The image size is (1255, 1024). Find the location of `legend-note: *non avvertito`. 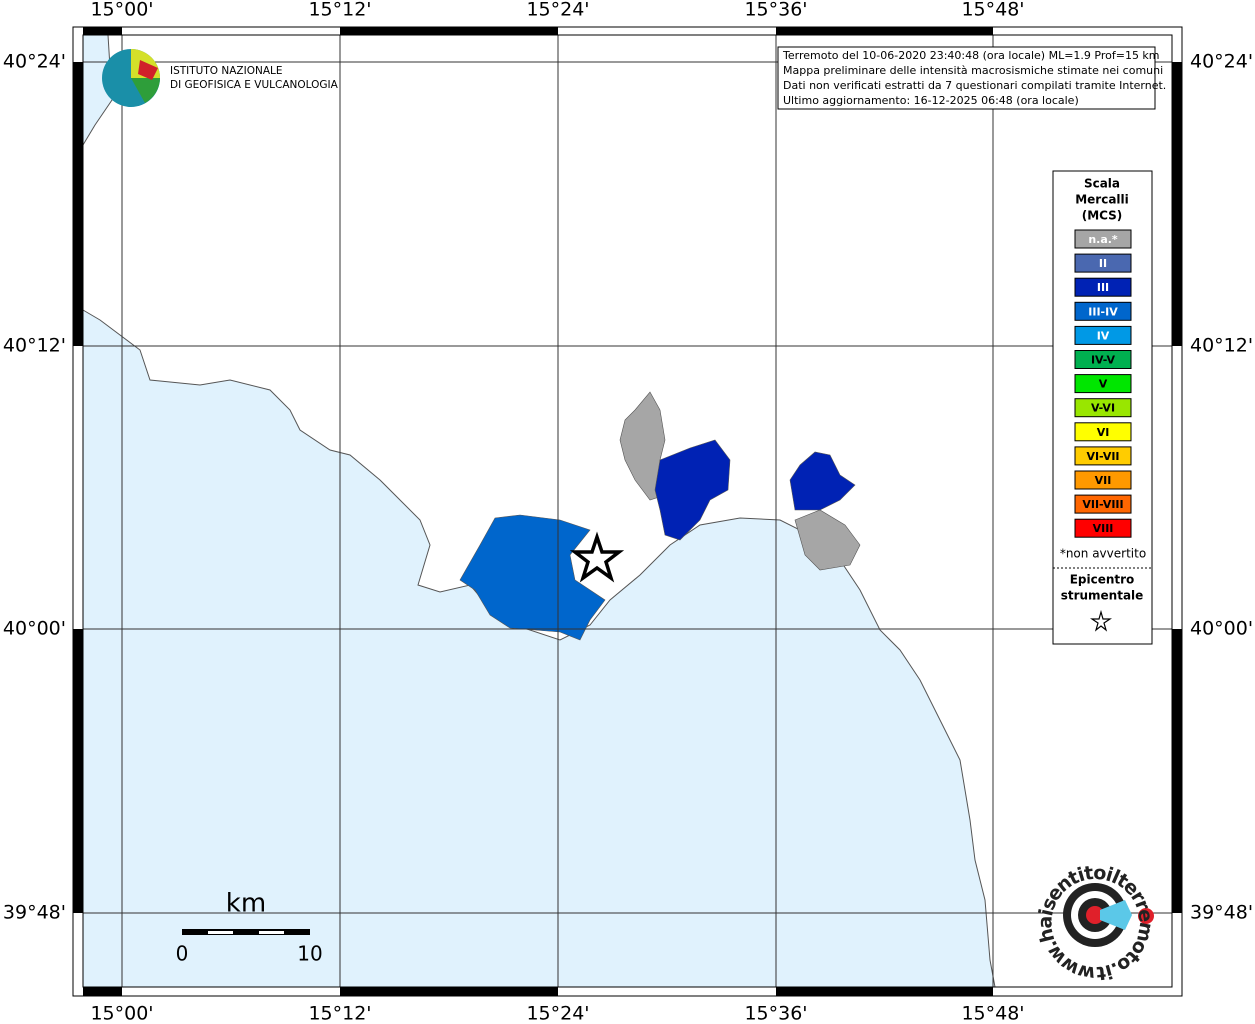

legend-note: *non avvertito is located at coordinates (1103, 554).